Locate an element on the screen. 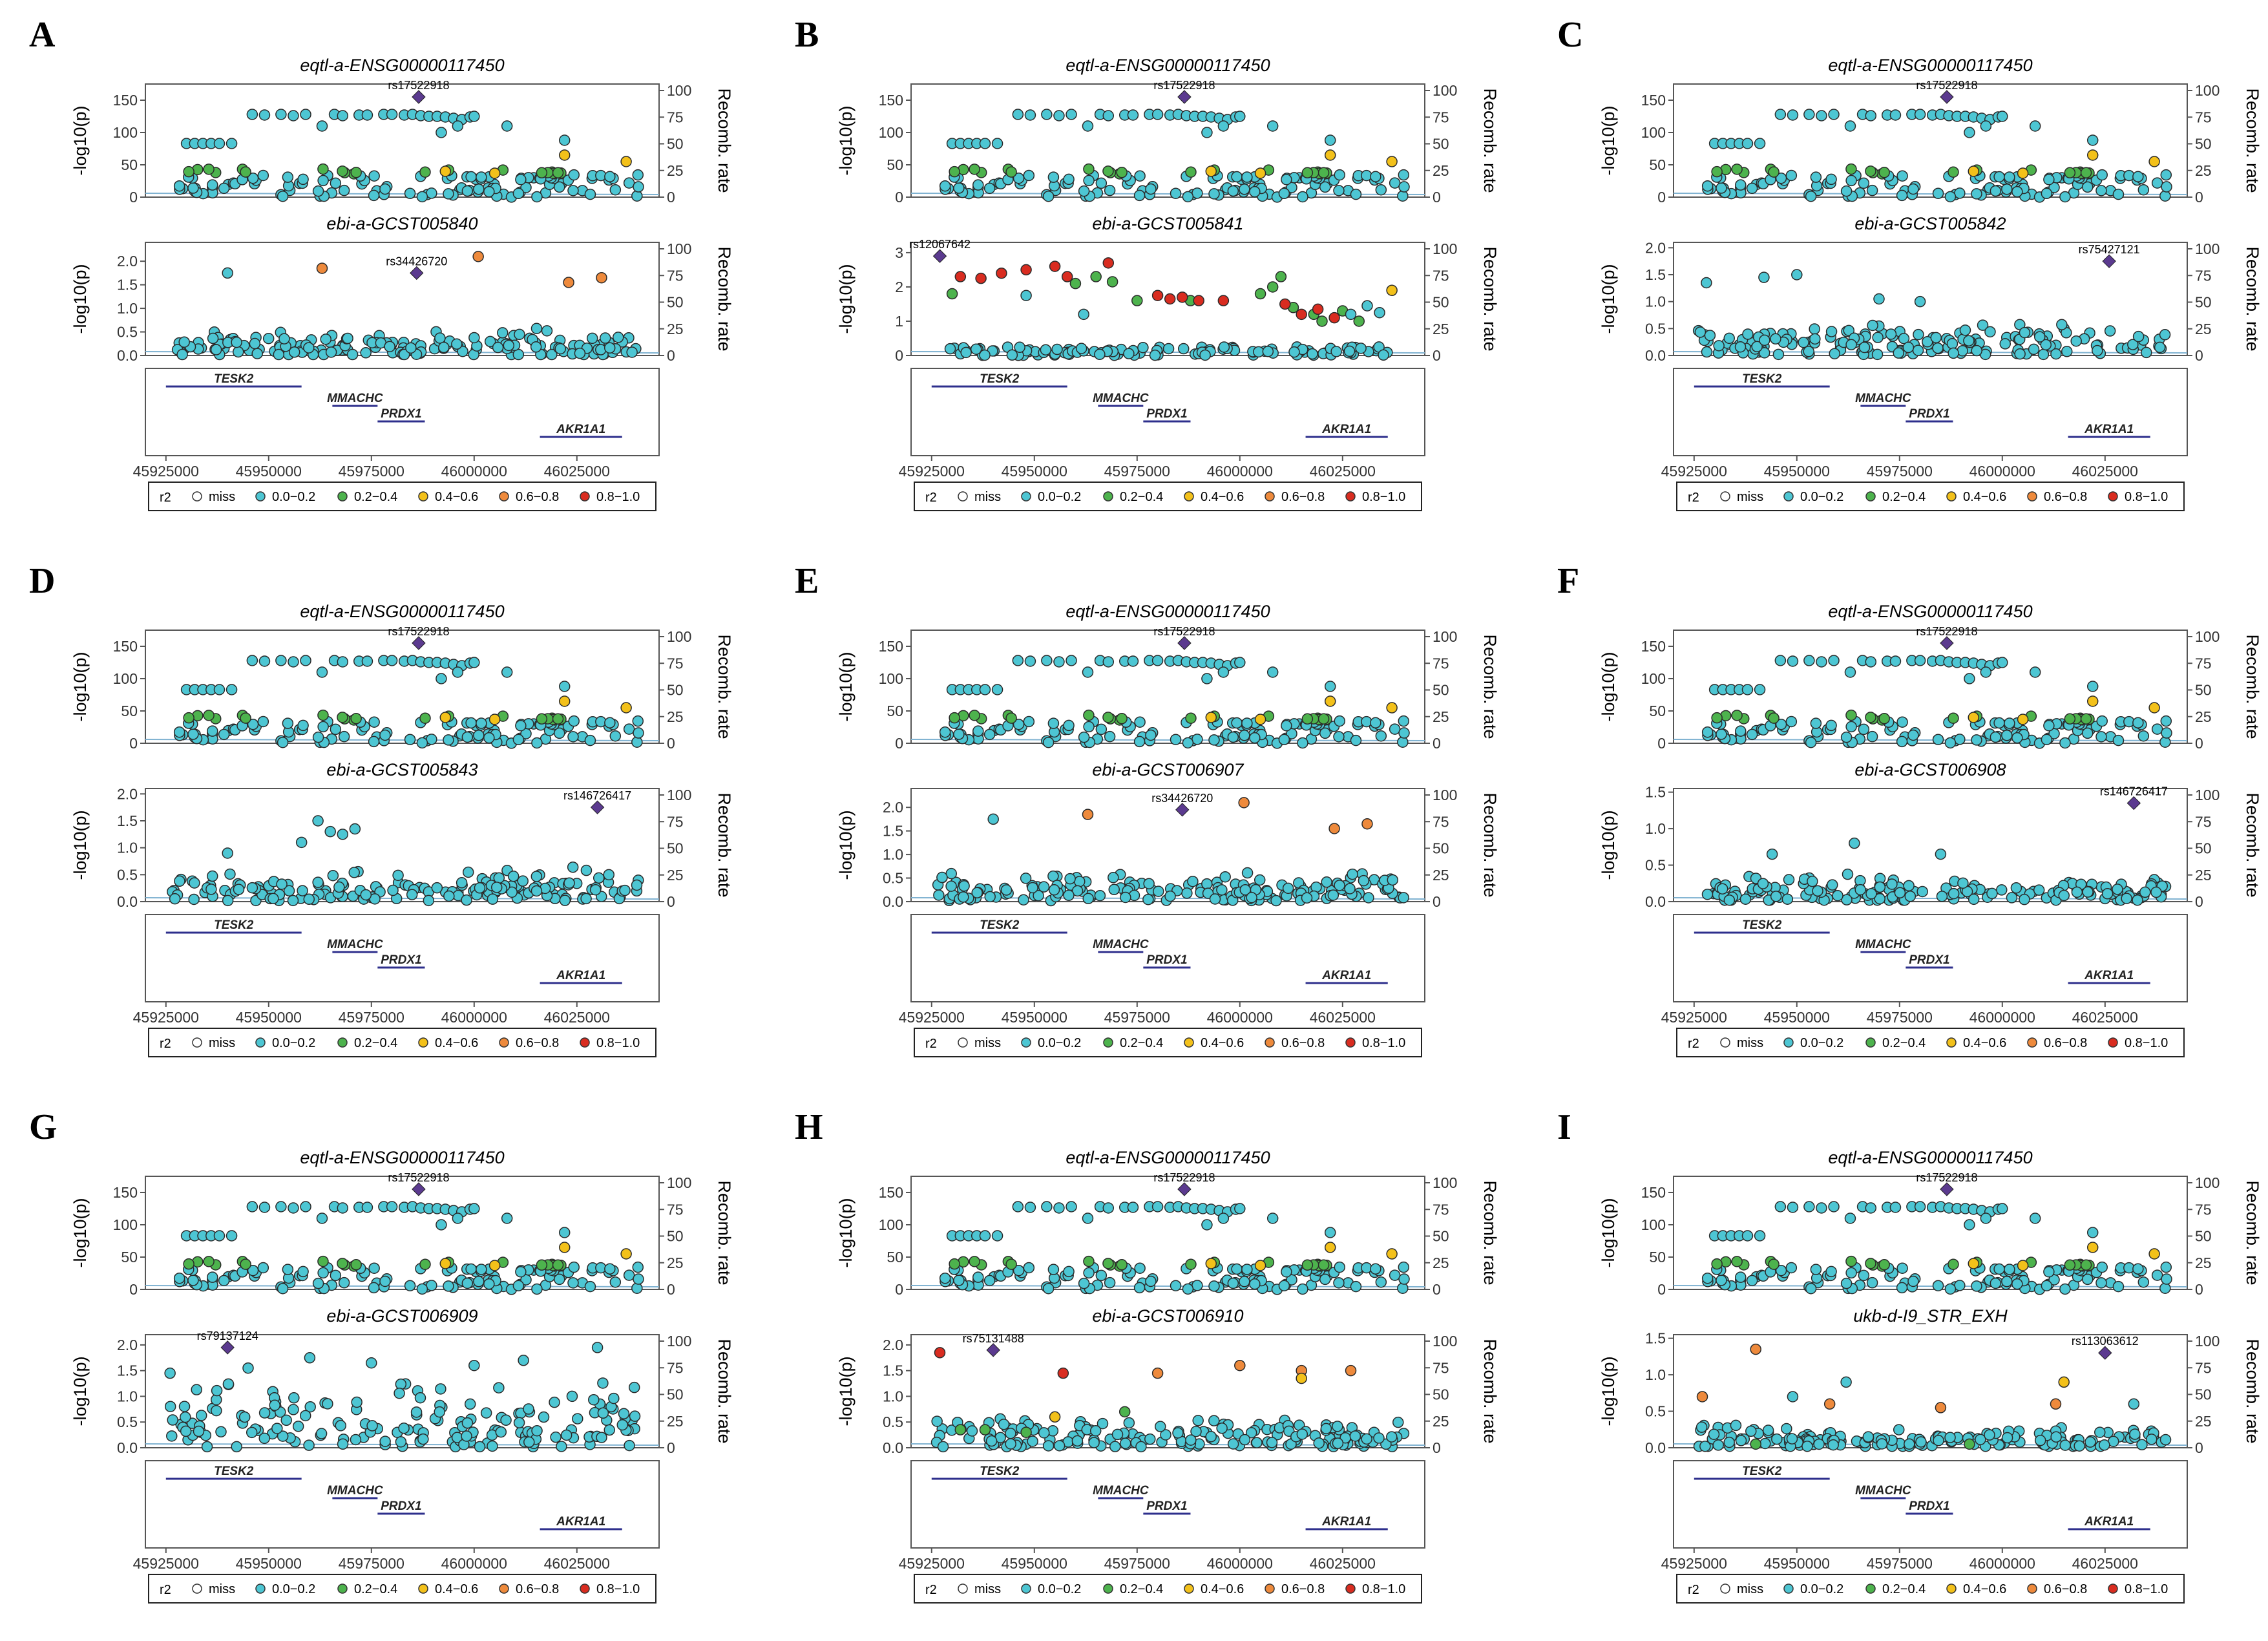 The width and height of the screenshot is (2268, 1641). bottom-ytick-label: 1.5 is located at coordinates (893, 1370).